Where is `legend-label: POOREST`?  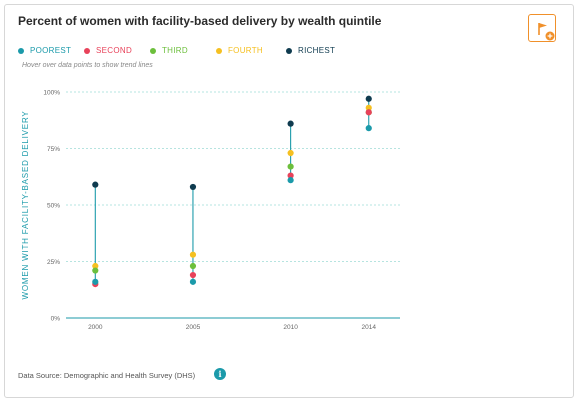 legend-label: POOREST is located at coordinates (51, 50).